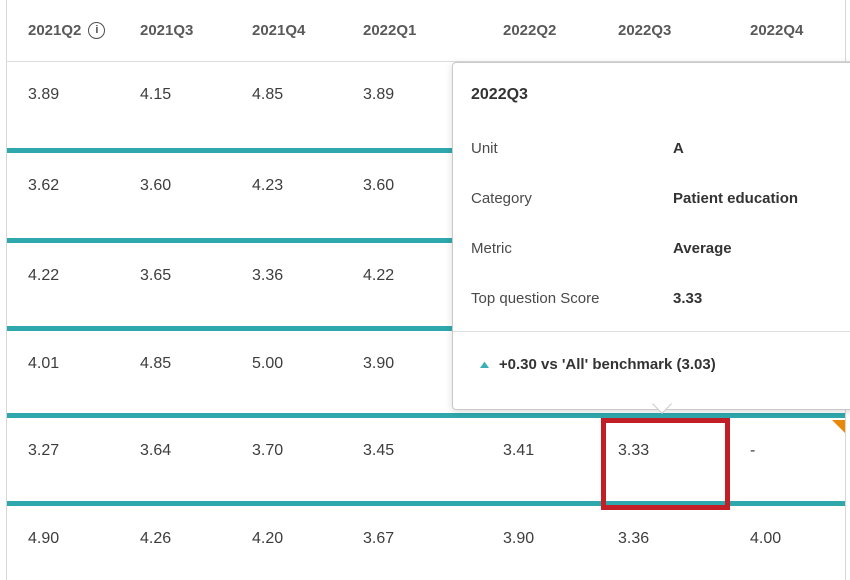 The width and height of the screenshot is (850, 580). Describe the element at coordinates (660, 298) in the screenshot. I see `tooltip-field-top-question-score: Top question Score 3.33` at that location.